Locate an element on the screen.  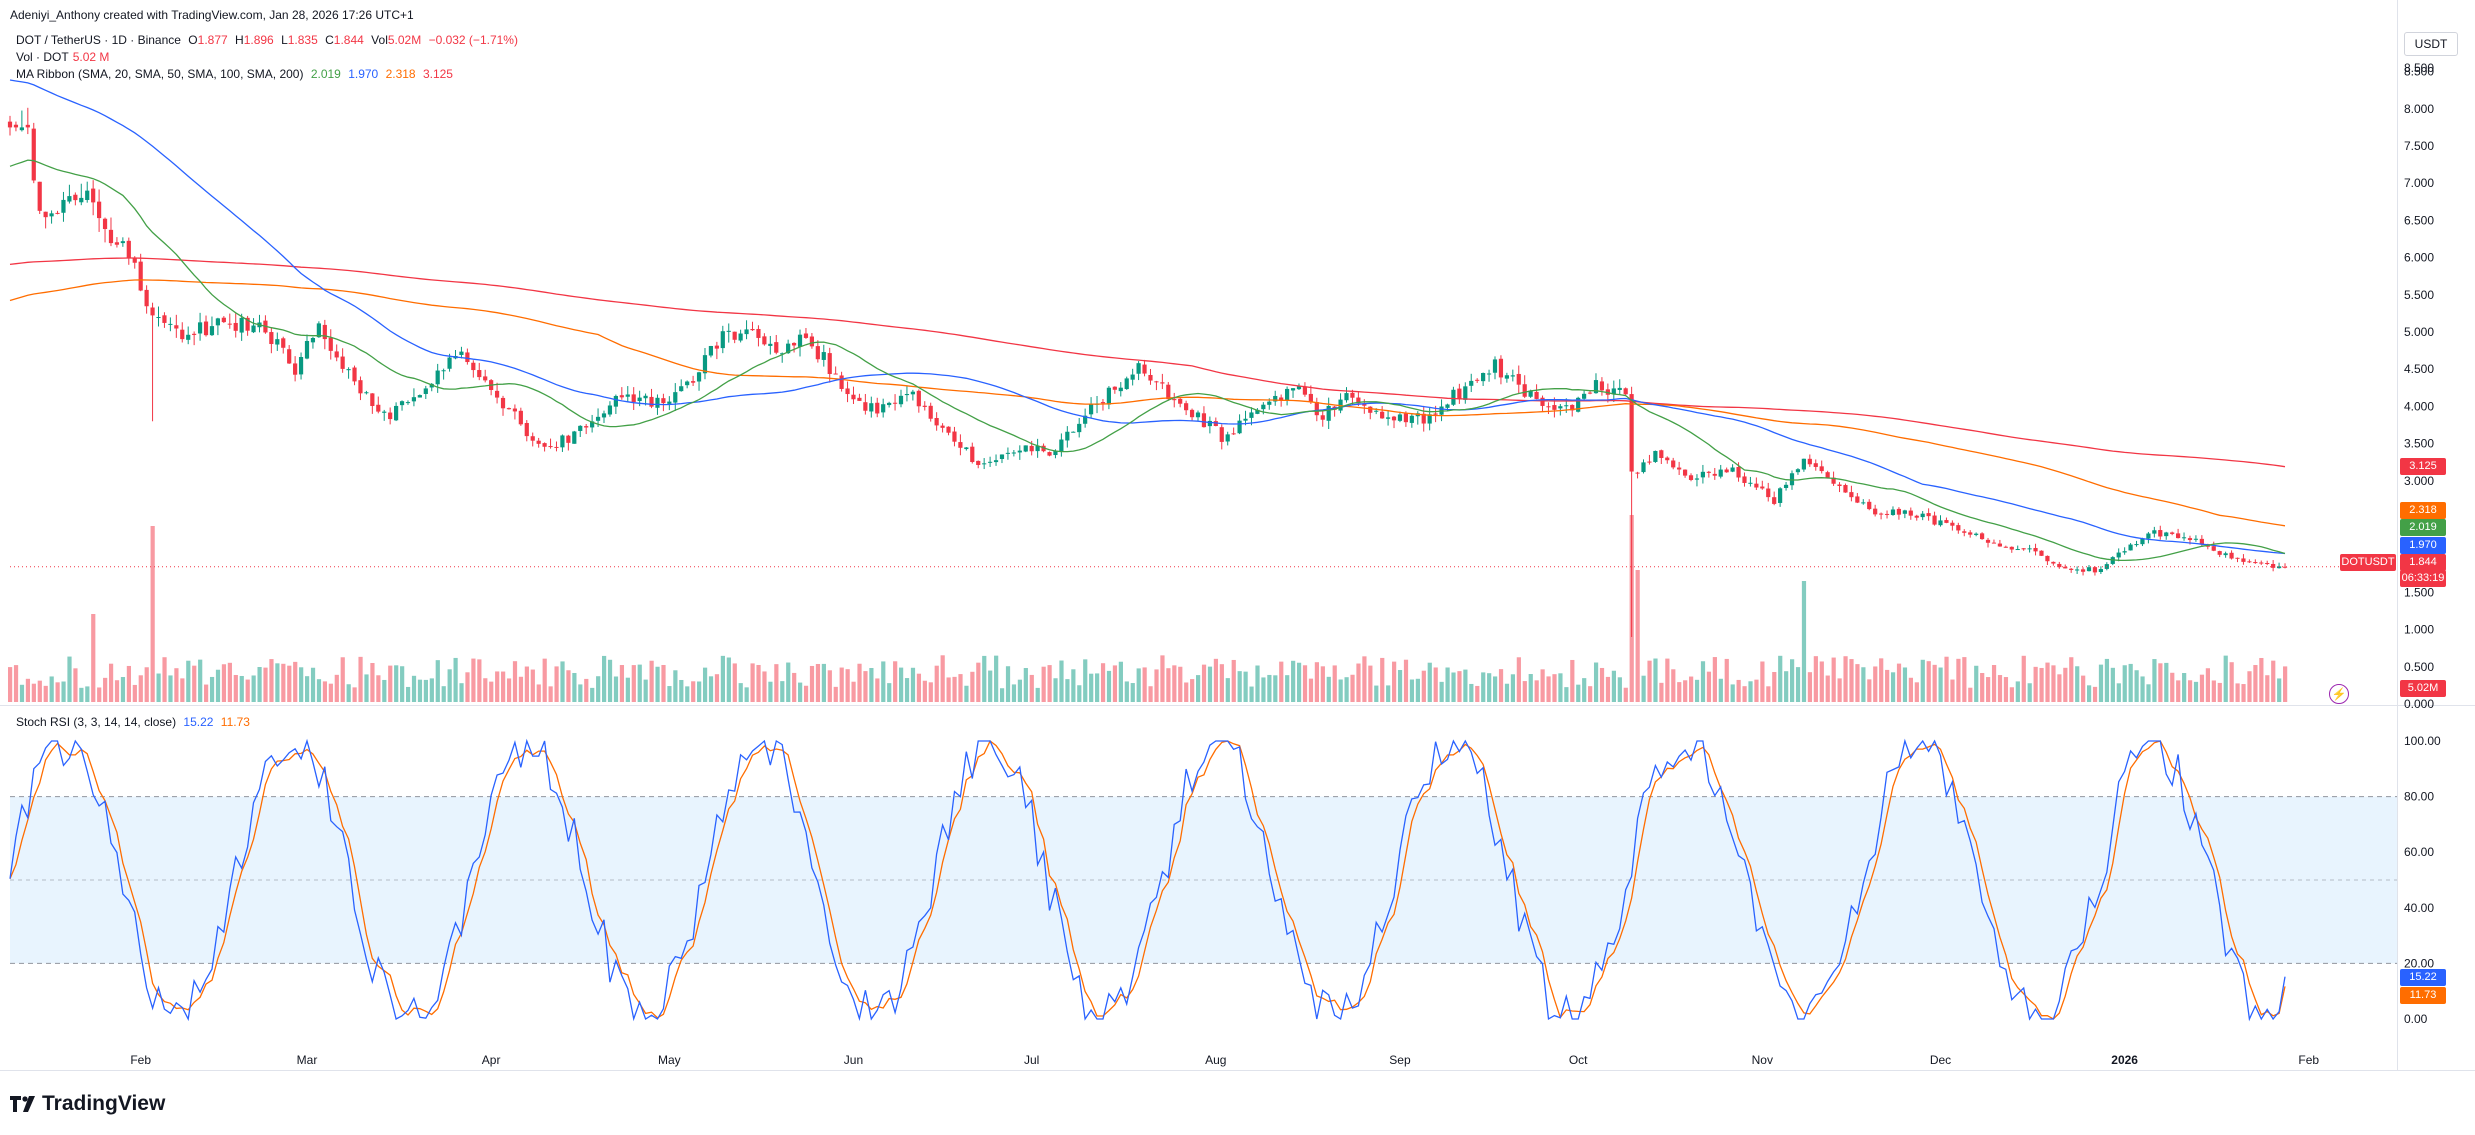
price-tick-label: 0.500 is located at coordinates (2419, 667).